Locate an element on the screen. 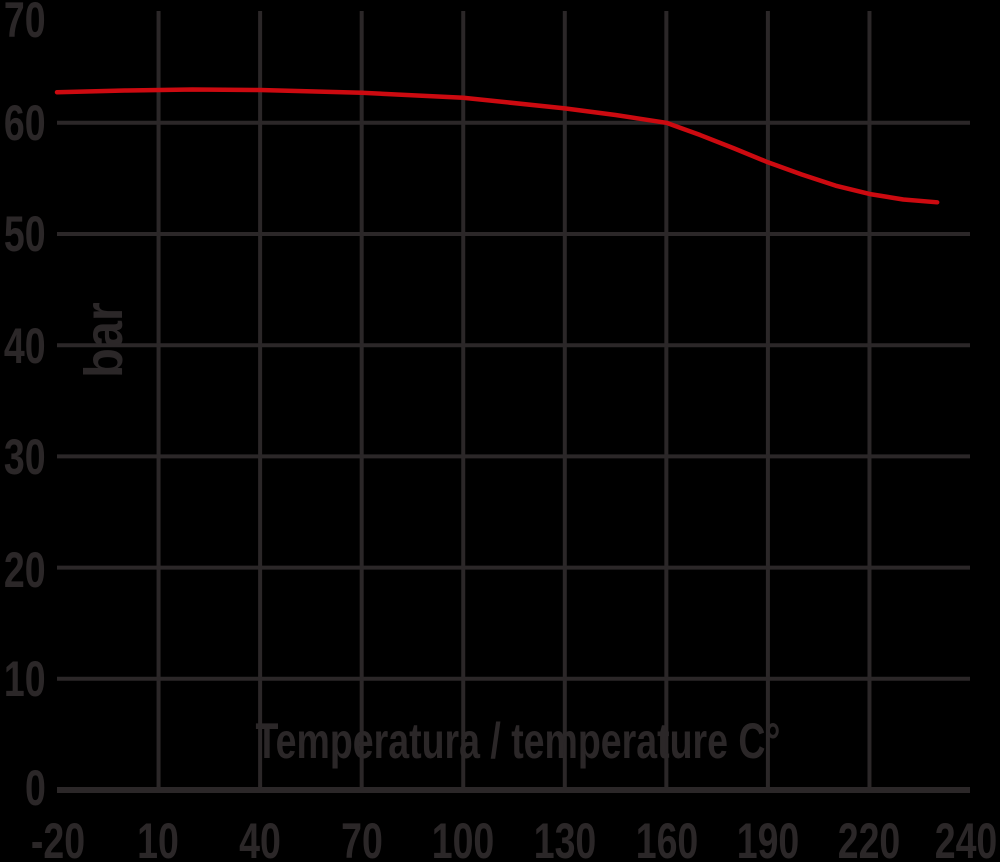 Image resolution: width=1000 pixels, height=862 pixels. x-axis-title: Temperatura / temperature C° is located at coordinates (518, 741).